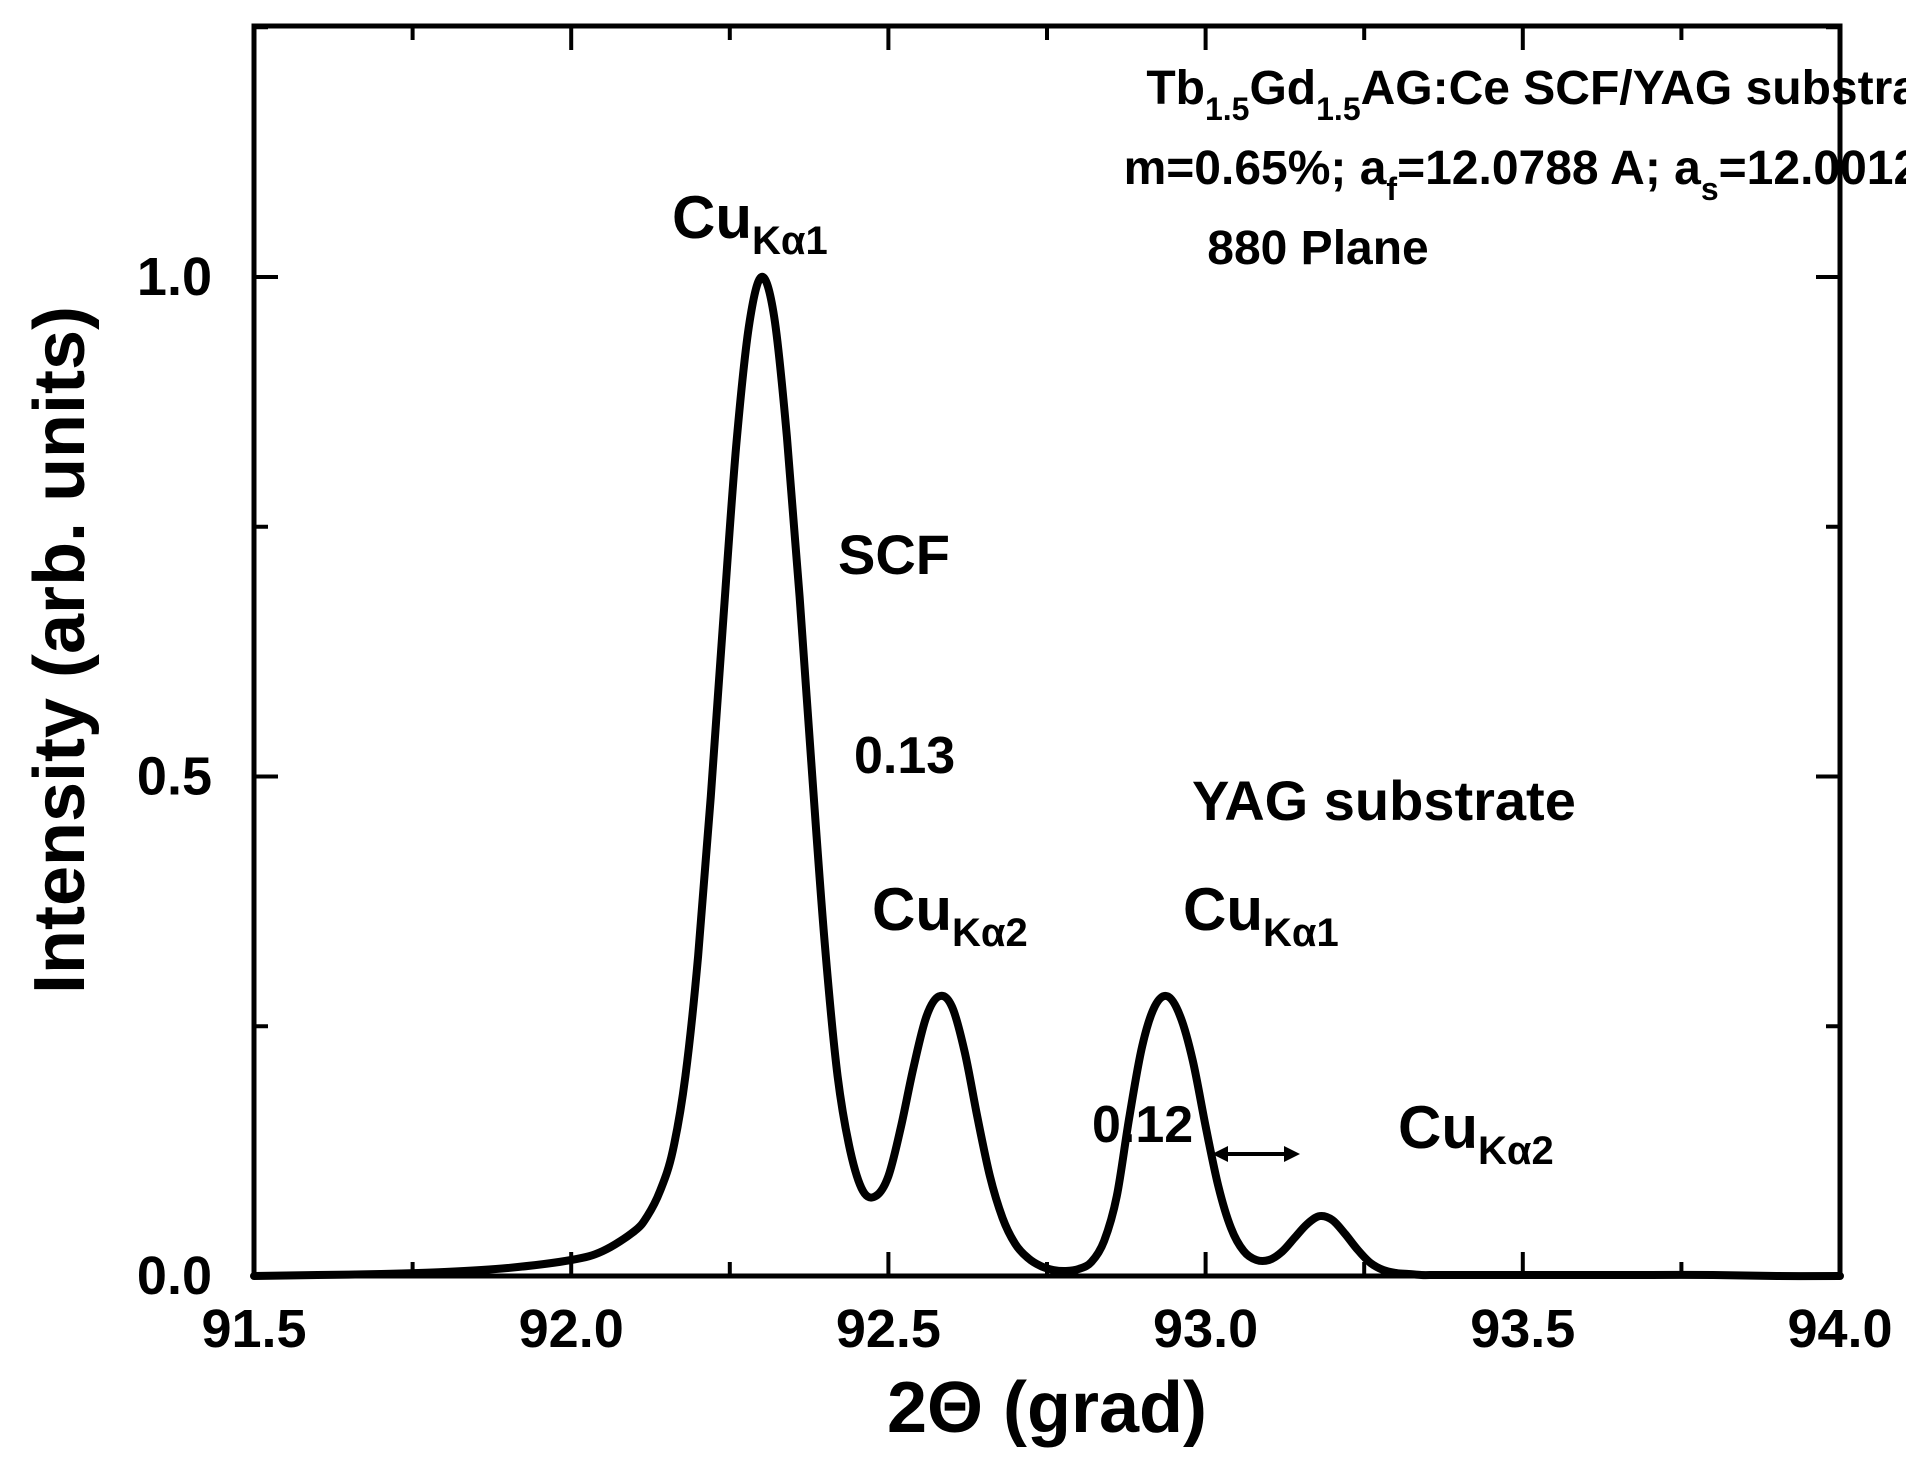  I want to click on y-axis-label: Intensity (arb. units), so click(60, 650).